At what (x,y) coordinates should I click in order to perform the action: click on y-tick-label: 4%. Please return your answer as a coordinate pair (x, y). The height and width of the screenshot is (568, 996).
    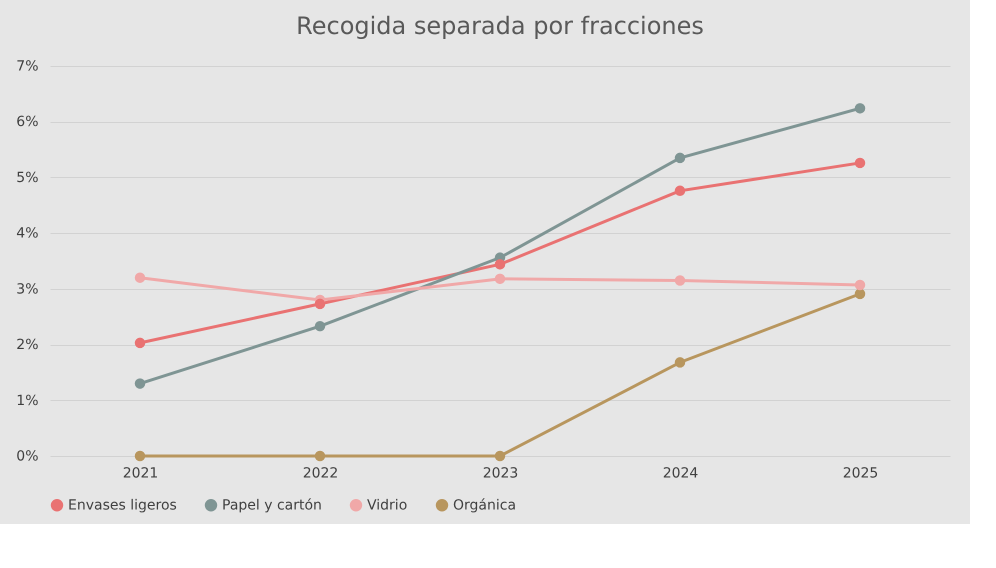
    Looking at the image, I should click on (27, 234).